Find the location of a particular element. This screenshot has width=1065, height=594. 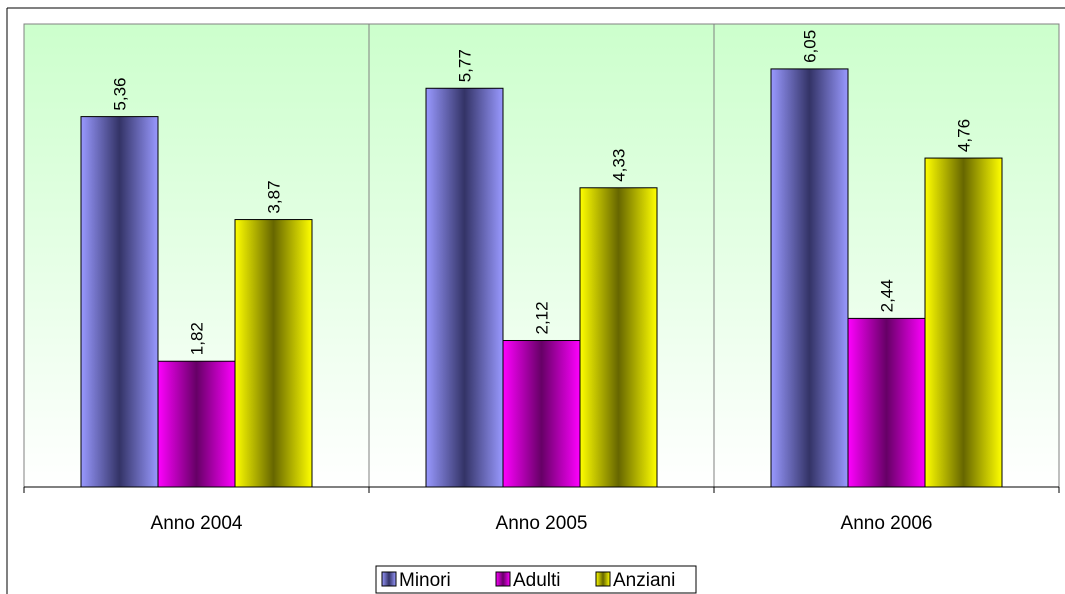

legend-swatch-minori is located at coordinates (389, 579).